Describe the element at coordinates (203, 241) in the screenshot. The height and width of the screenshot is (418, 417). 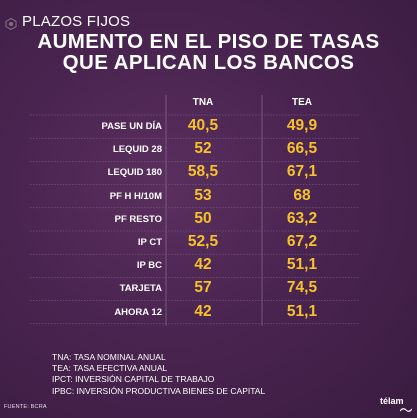
I see `tna-value: 52,5` at that location.